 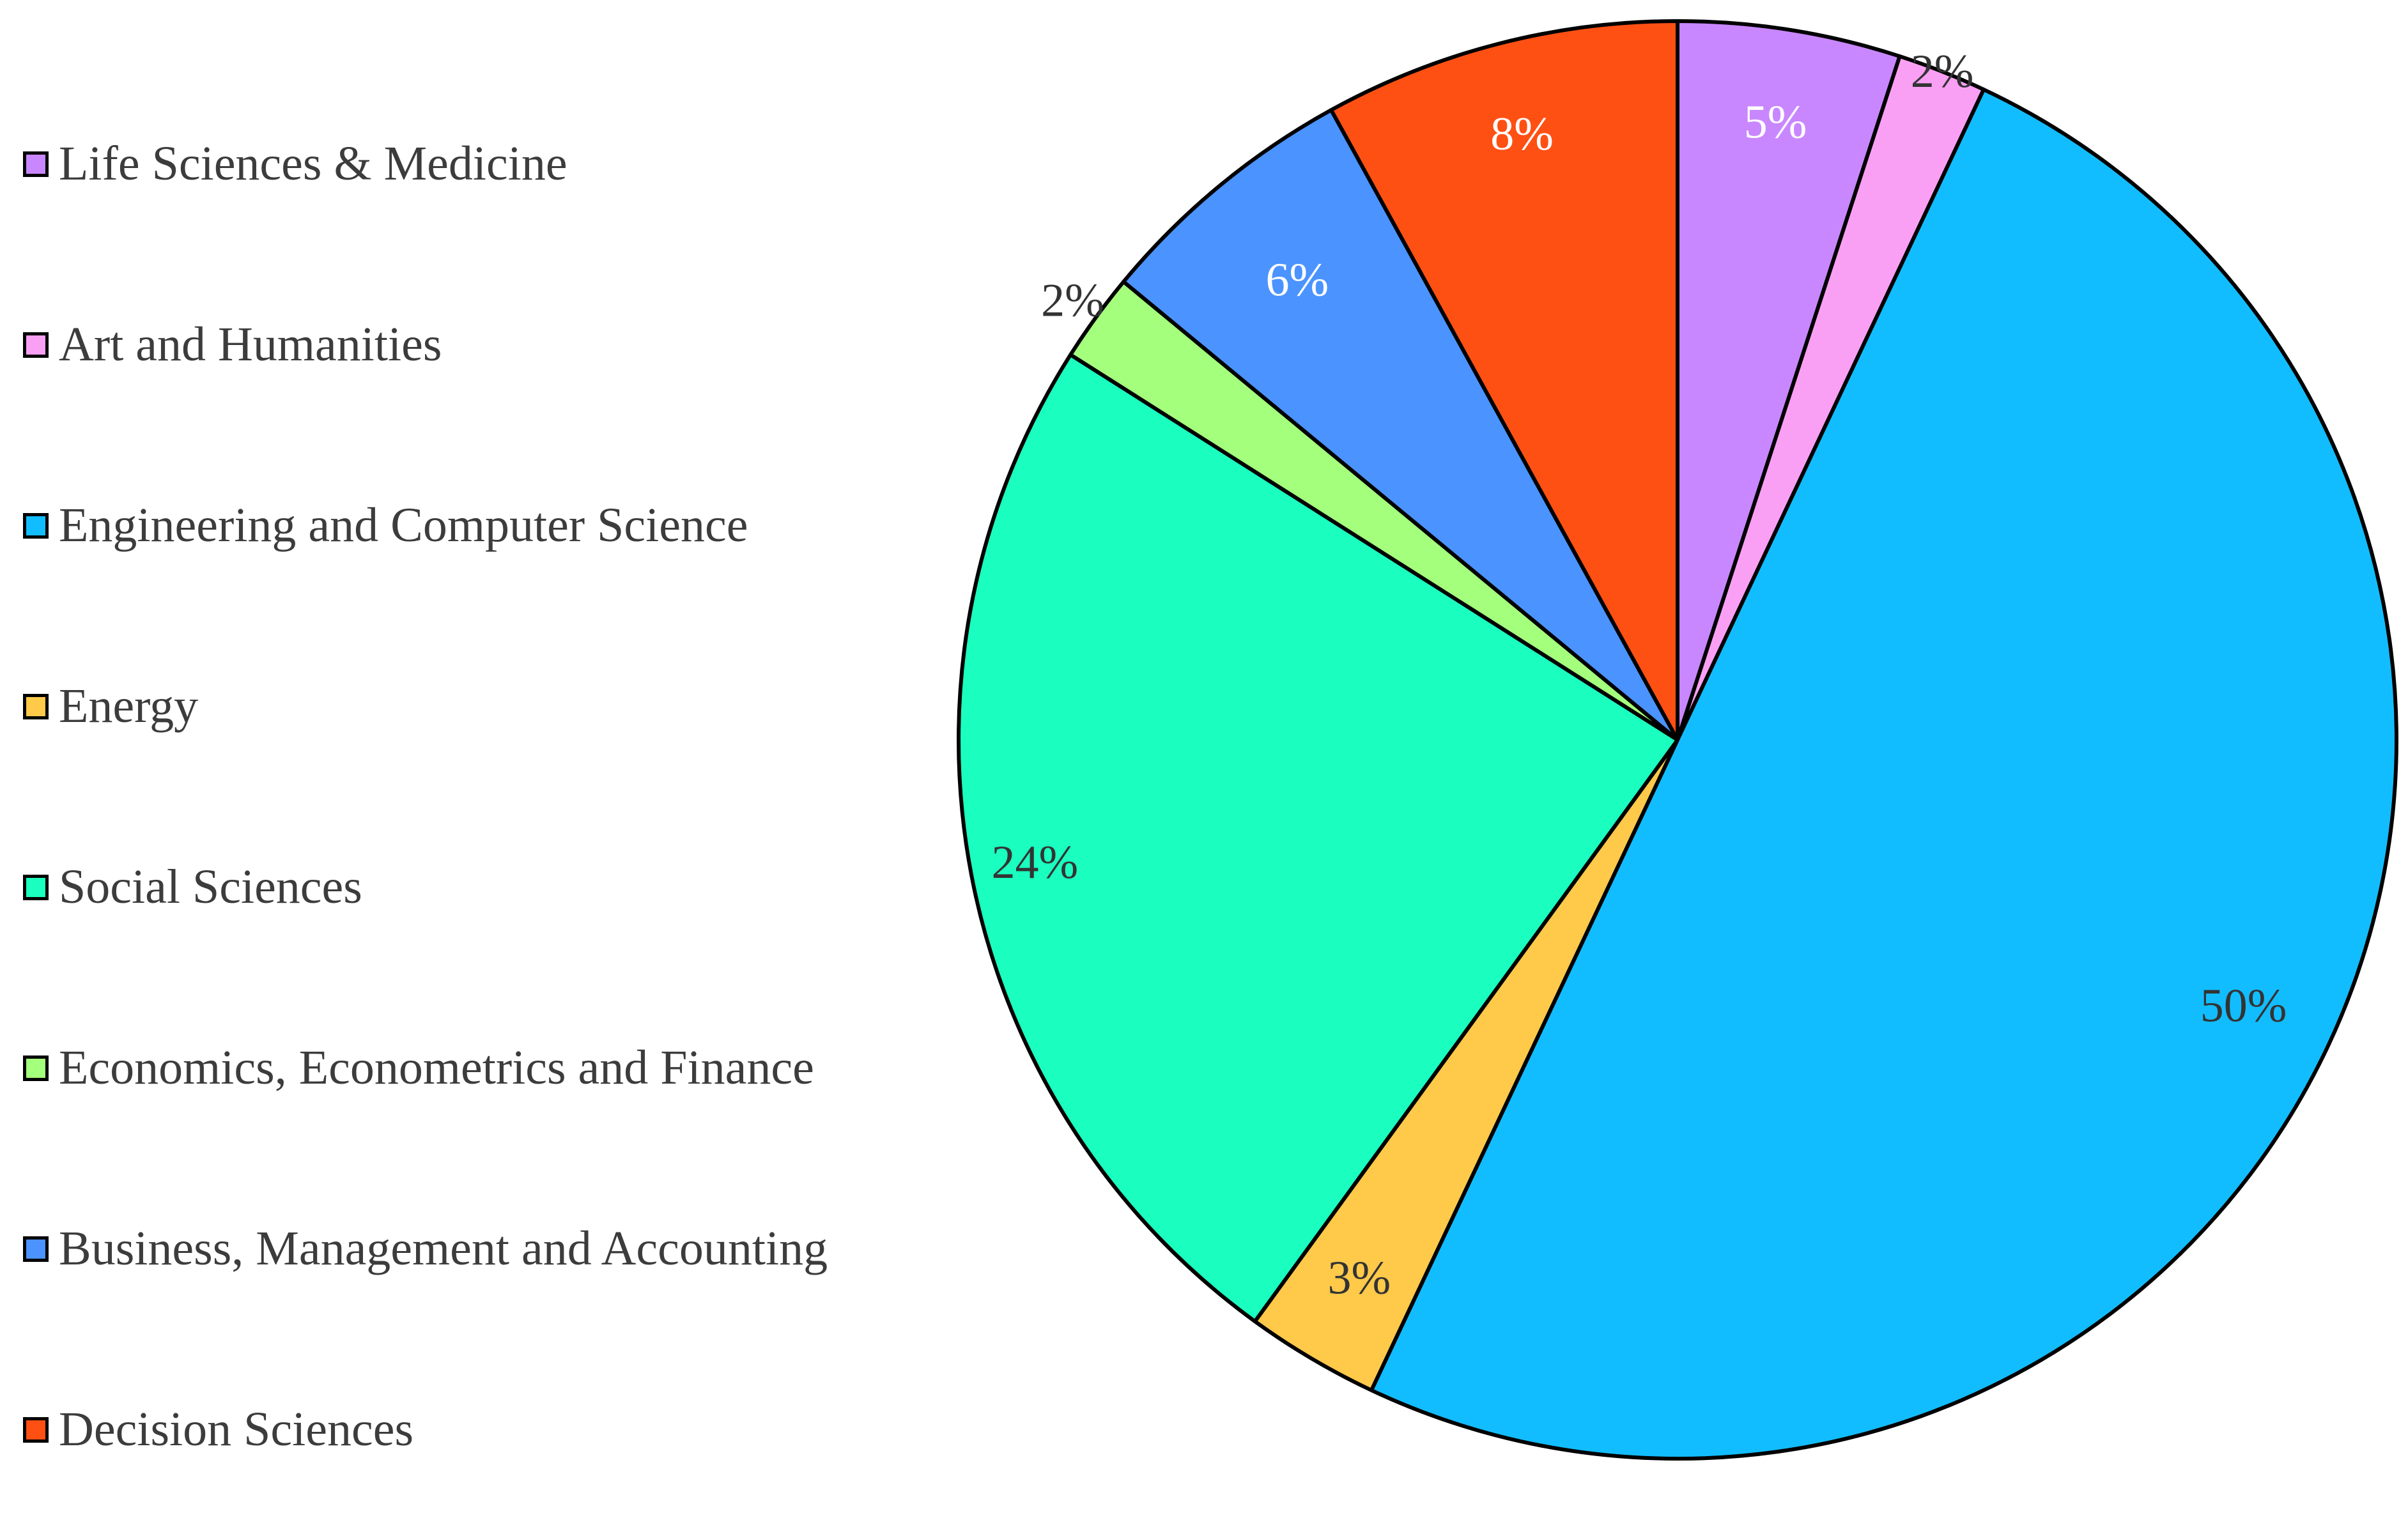 I want to click on pie-slice-decision-sciences, so click(x=1504, y=380).